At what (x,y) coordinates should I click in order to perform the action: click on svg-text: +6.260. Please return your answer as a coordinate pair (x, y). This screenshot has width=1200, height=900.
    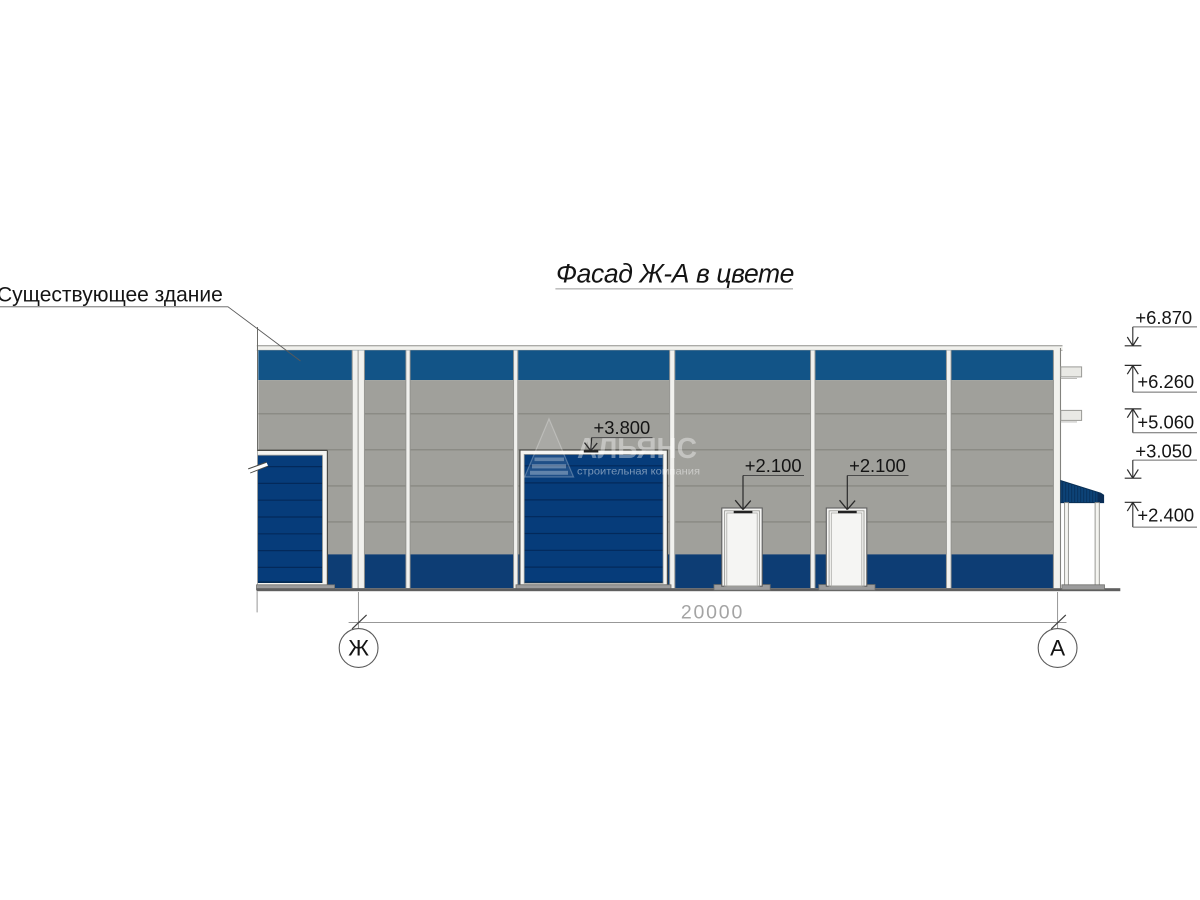
    Looking at the image, I should click on (1165, 381).